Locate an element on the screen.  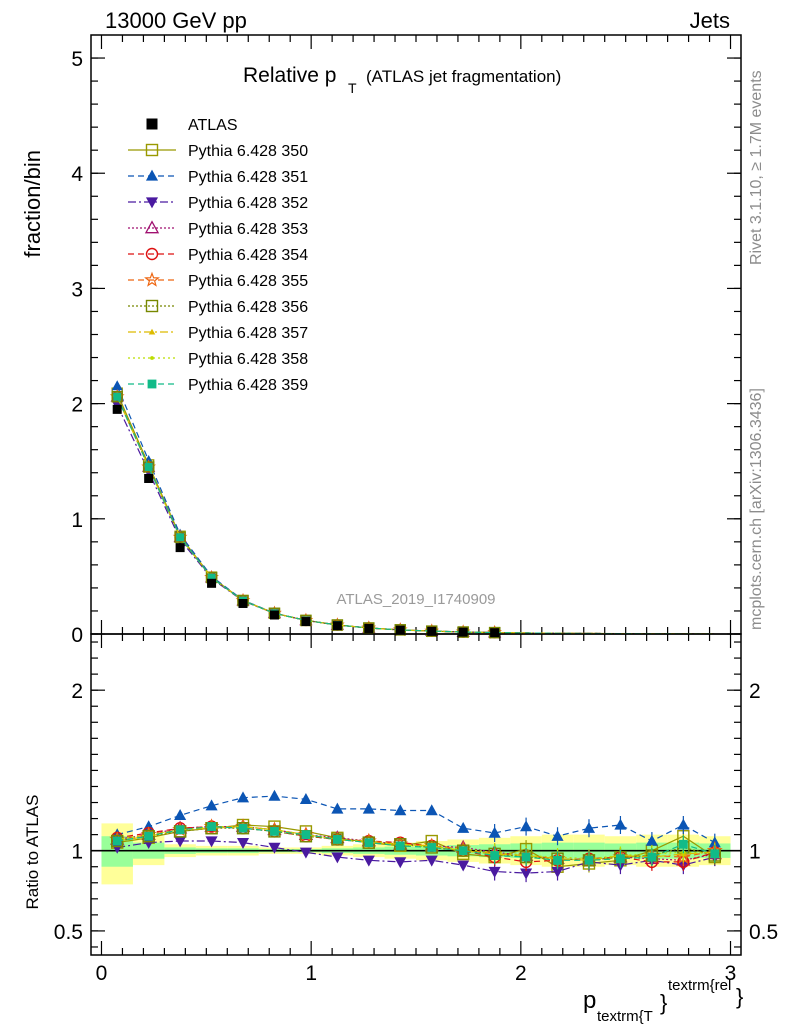
y-tick-label: 4 is located at coordinates (77, 174).